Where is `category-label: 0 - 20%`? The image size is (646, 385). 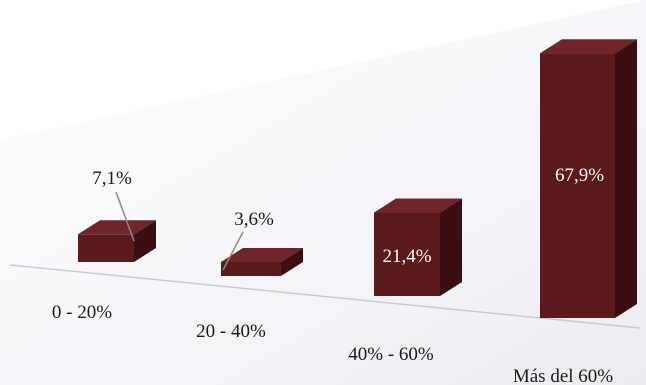
category-label: 0 - 20% is located at coordinates (82, 312).